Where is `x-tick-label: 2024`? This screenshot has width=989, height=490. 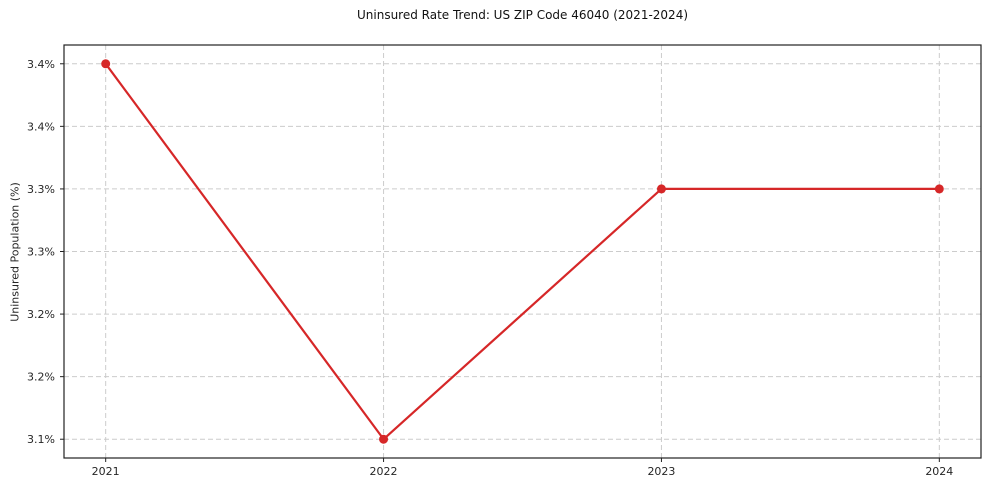
x-tick-label: 2024 is located at coordinates (939, 471).